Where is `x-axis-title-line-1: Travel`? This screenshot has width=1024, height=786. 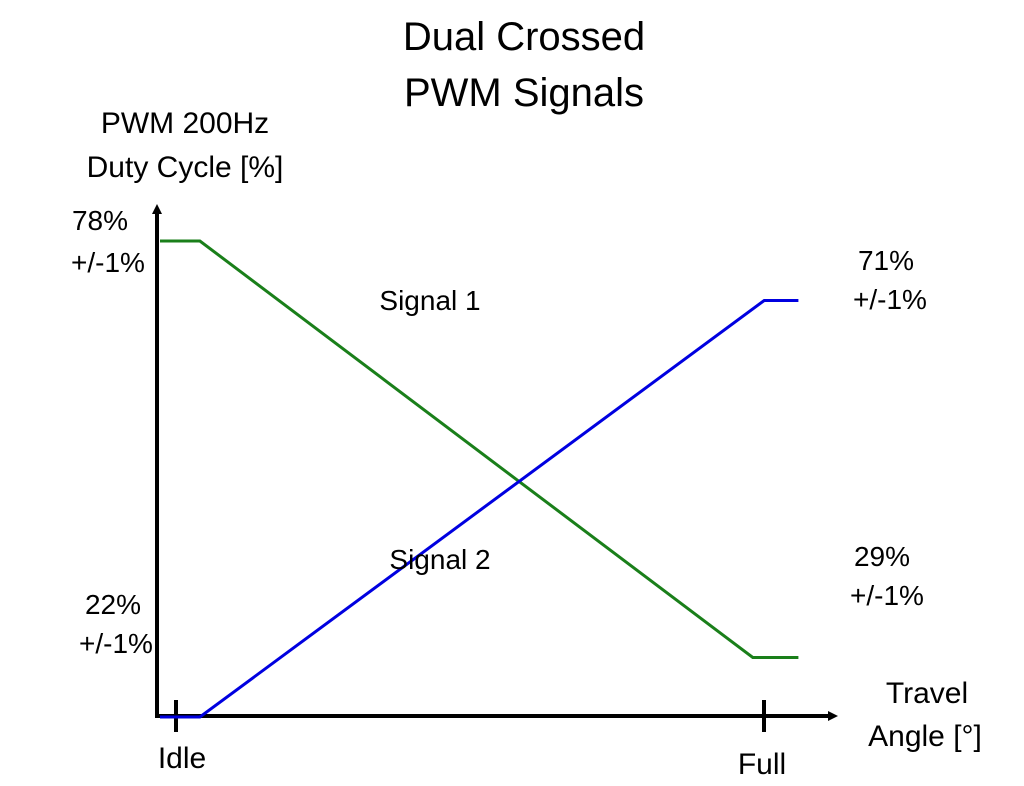 x-axis-title-line-1: Travel is located at coordinates (927, 693).